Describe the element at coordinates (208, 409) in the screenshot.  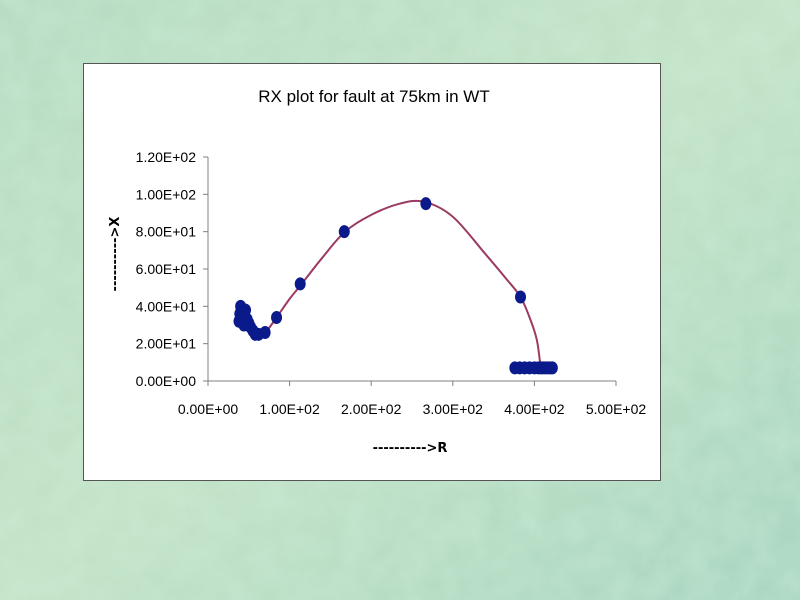
I see `x-tick-label: 0.00E+00` at that location.